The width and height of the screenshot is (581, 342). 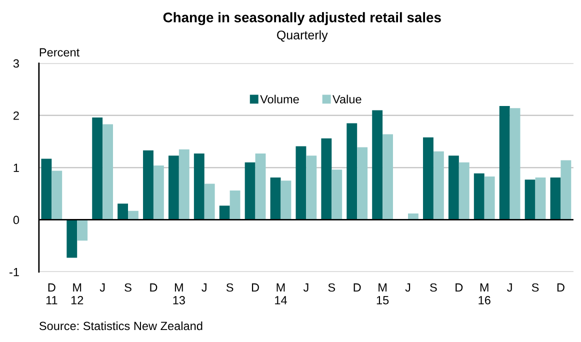 I want to click on chart-subtitle: Quarterly, so click(x=302, y=36).